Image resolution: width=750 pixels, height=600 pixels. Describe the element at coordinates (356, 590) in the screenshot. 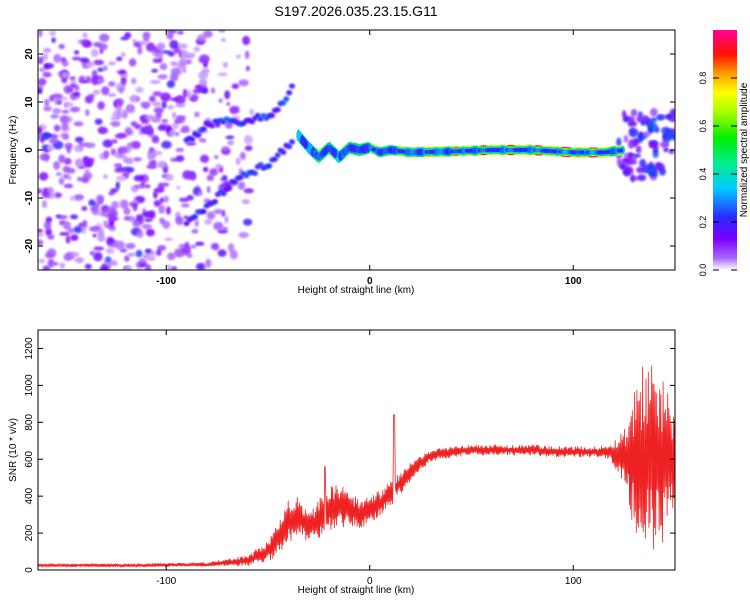

I see `snr-xlabel: Height of straight line (km)` at that location.